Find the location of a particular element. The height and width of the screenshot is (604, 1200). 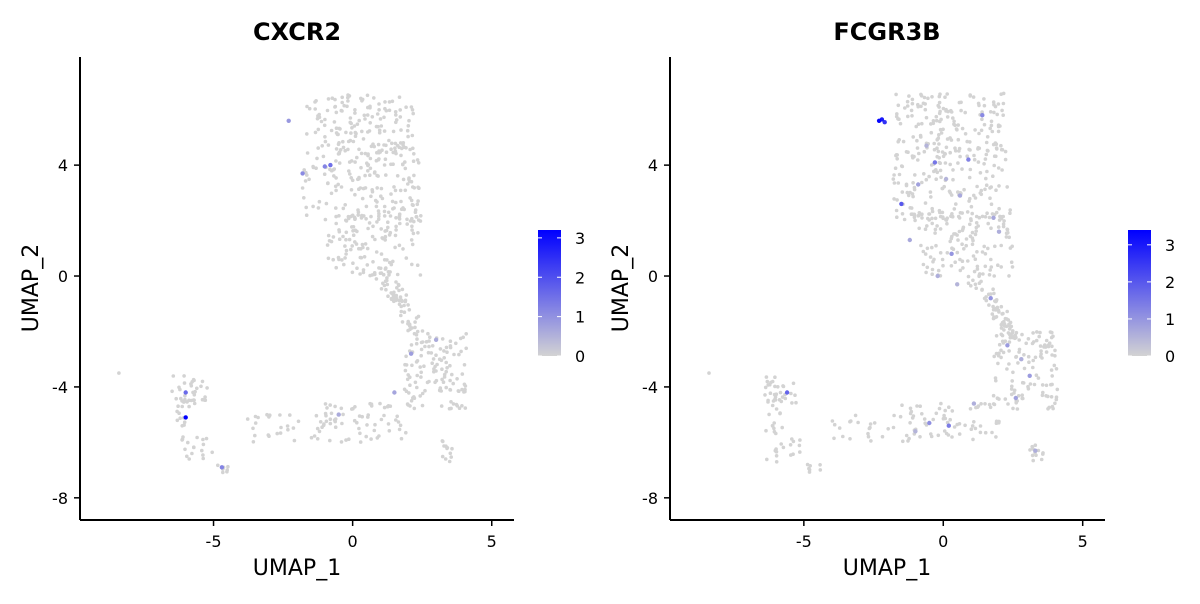

color-legend-ticks: 0 1 2 3 is located at coordinates (561, 297).